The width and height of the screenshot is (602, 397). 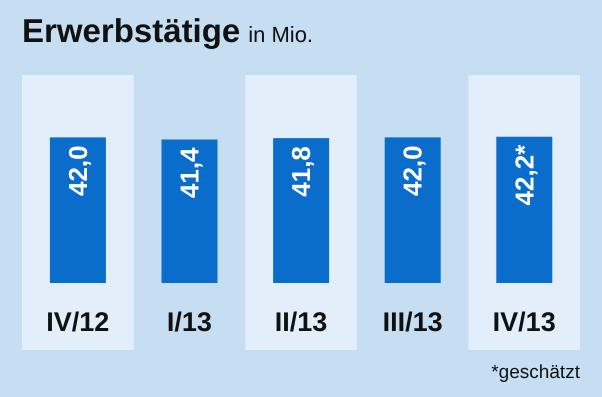 I want to click on x-tick-label: II/13, so click(x=301, y=322).